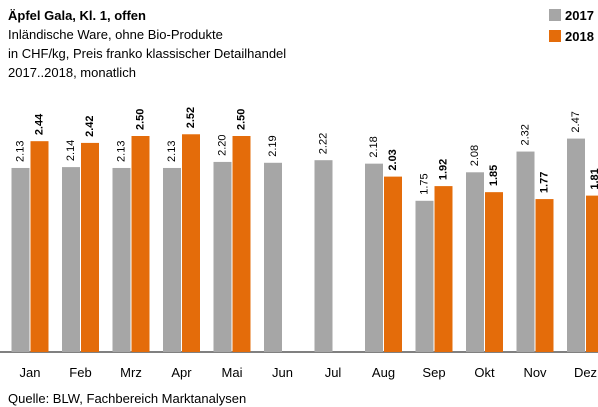  What do you see at coordinates (72, 72) in the screenshot?
I see `subtitle: 2017..2018, monatlich` at bounding box center [72, 72].